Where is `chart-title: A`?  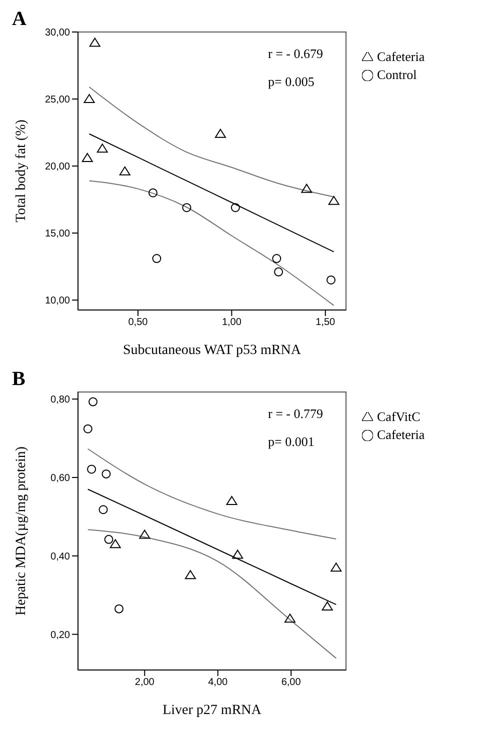 chart-title: A is located at coordinates (19, 19).